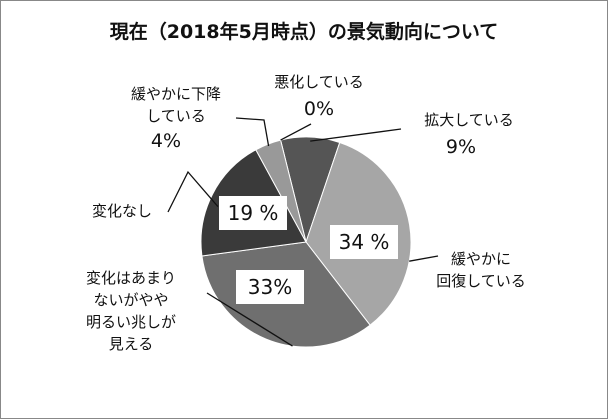 The height and width of the screenshot is (419, 608). What do you see at coordinates (319, 82) in the screenshot?
I see `label-worsening-line-1: 悪化している` at bounding box center [319, 82].